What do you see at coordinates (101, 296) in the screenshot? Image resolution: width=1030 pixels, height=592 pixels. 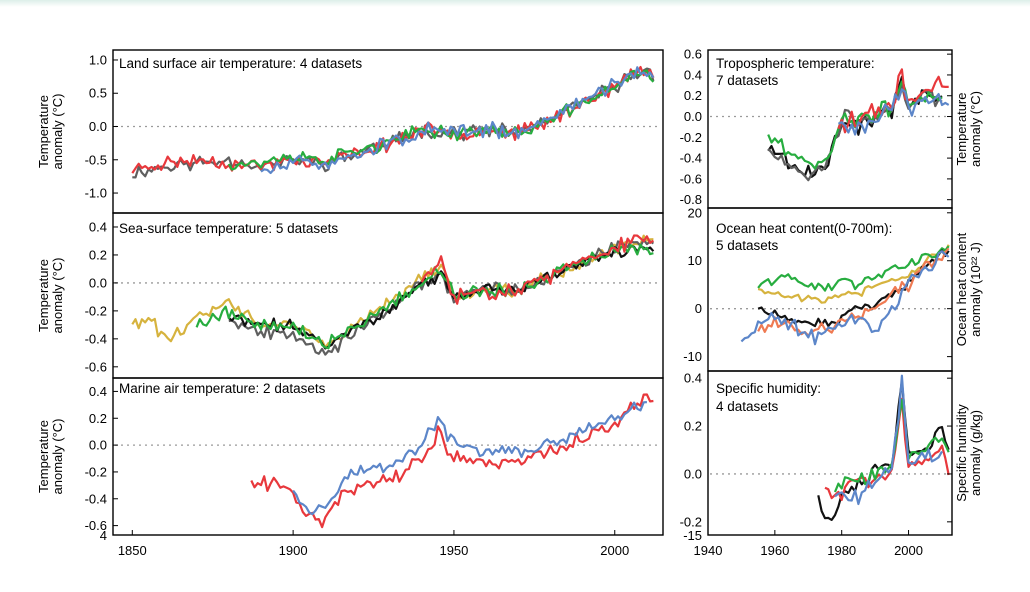 I see `y-axis-ticks: 0.4 0.2 0.0 -0.2 -0.4 -0.6` at bounding box center [101, 296].